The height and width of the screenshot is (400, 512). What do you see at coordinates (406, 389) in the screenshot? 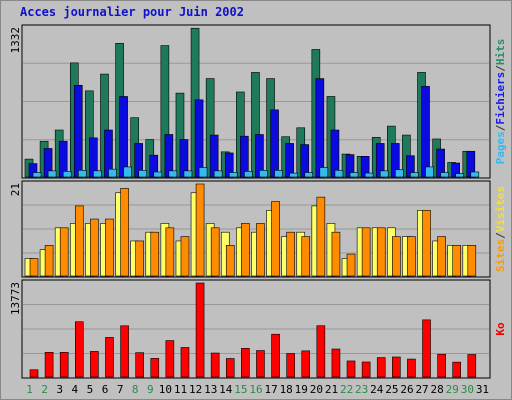
I see `x-tick-label: 26` at bounding box center [406, 389].